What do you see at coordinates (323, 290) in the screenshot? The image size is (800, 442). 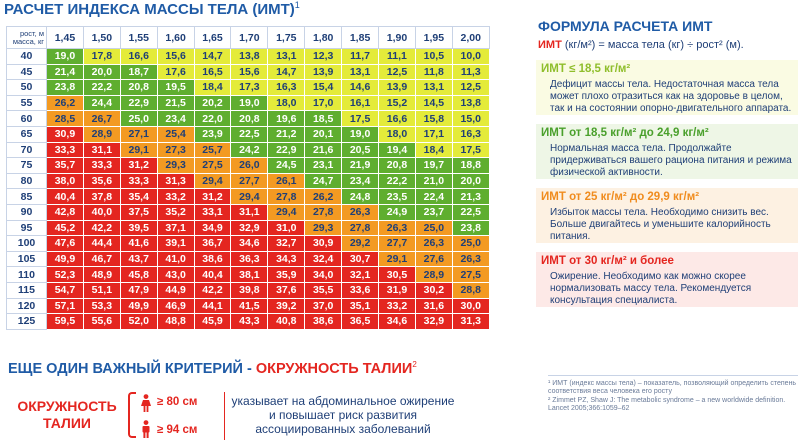 I see `bmi-cell: 35,5` at bounding box center [323, 290].